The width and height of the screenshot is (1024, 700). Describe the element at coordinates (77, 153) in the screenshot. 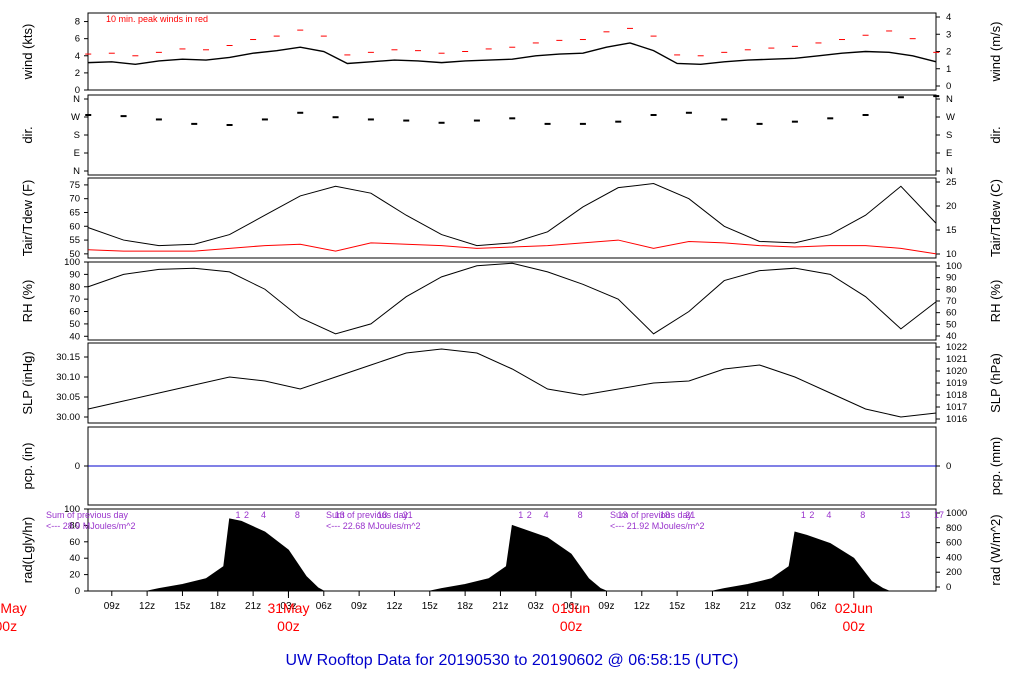

I see `dir-left-tick-label: E` at that location.